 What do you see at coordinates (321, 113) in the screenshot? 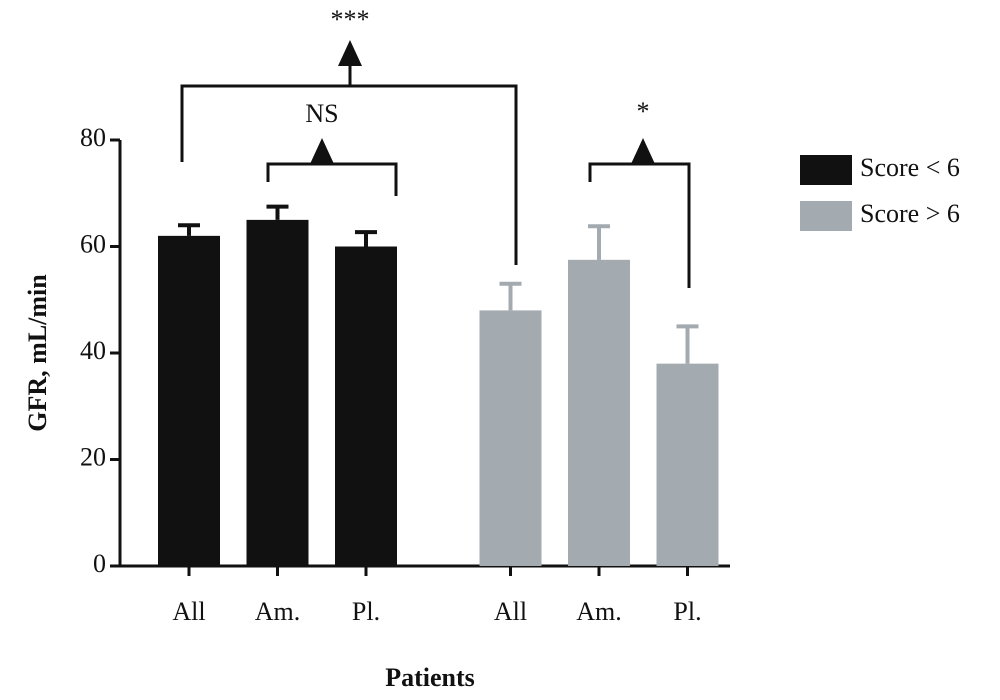
I see `annotation: NS` at bounding box center [321, 113].